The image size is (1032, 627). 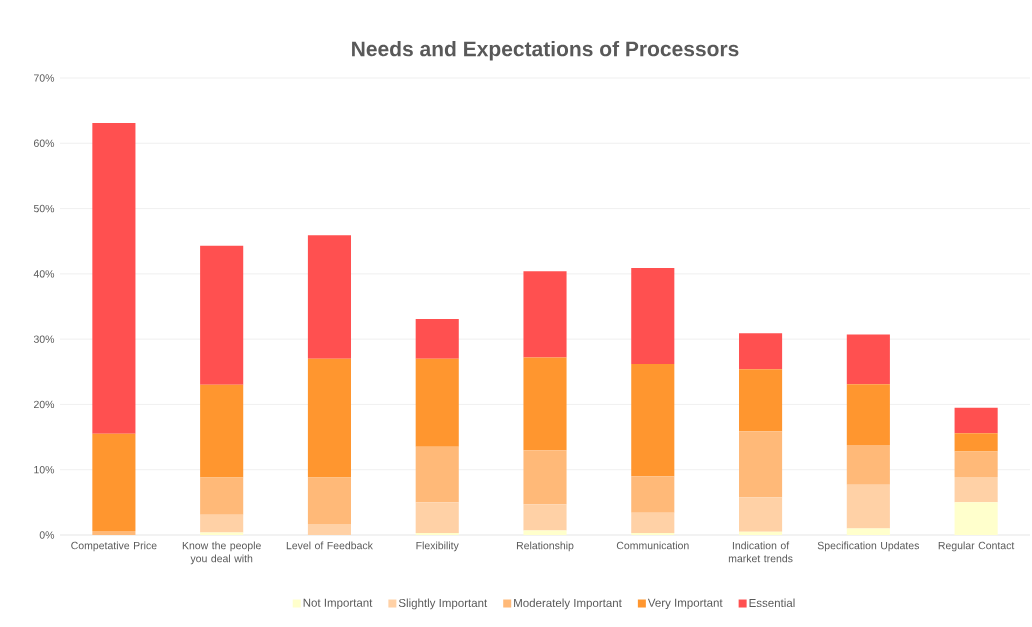 I want to click on y-tick-label: 60%, so click(x=44, y=143).